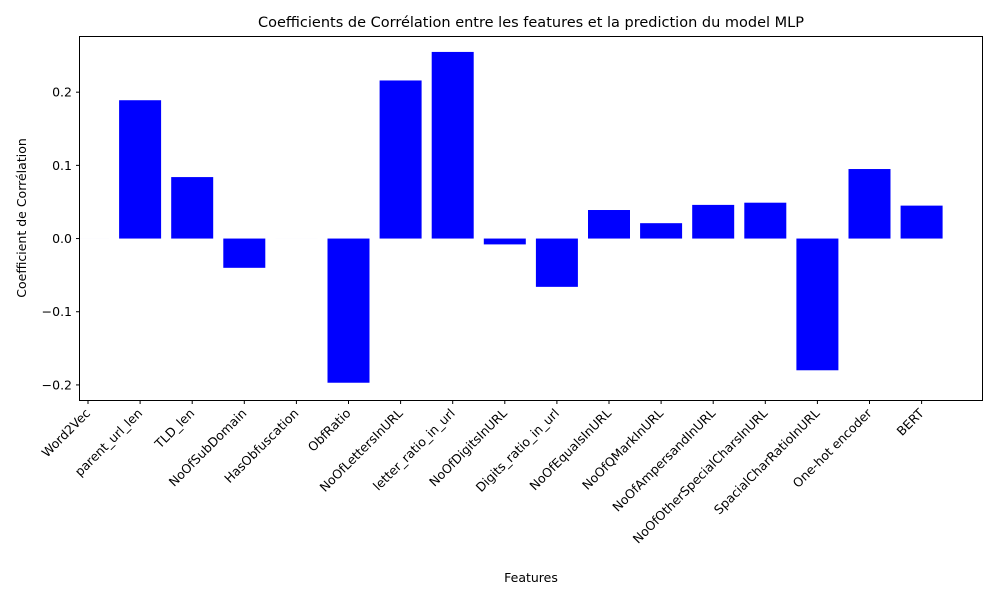 The image size is (1000, 600). What do you see at coordinates (556, 262) in the screenshot?
I see `bar-digits-ratio-in-url` at bounding box center [556, 262].